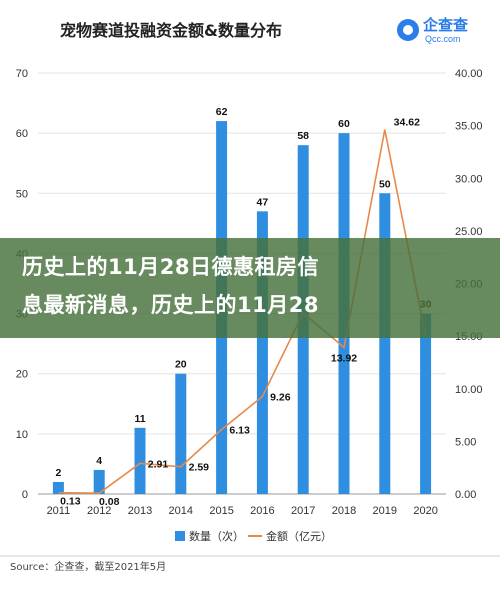 The height and width of the screenshot is (590, 500). I want to click on right-tick-label: 5.00, so click(465, 442).